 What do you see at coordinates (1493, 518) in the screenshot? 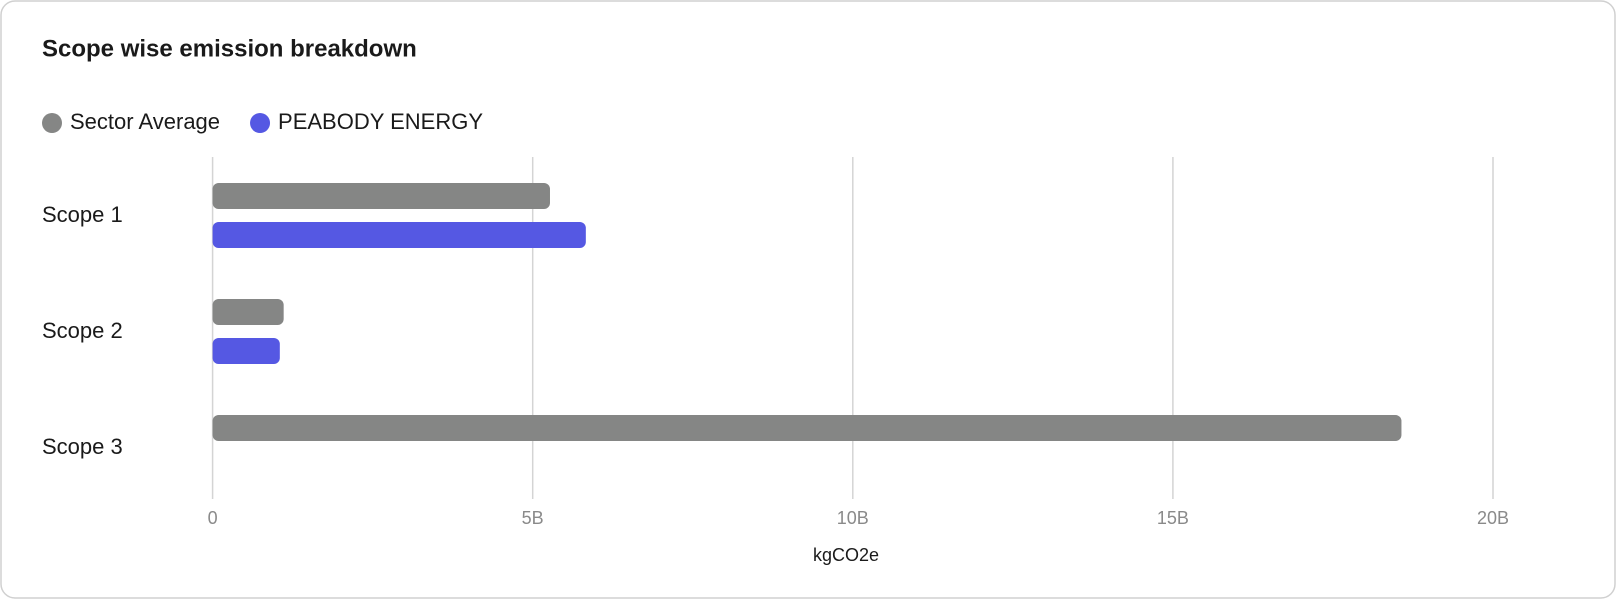
I see `x-tick-label: 20B` at bounding box center [1493, 518].